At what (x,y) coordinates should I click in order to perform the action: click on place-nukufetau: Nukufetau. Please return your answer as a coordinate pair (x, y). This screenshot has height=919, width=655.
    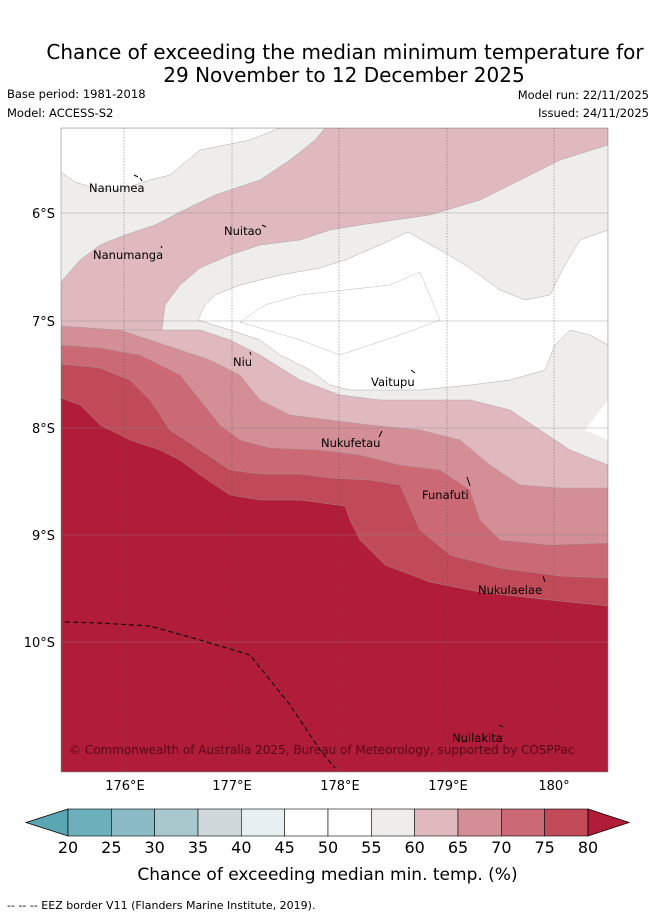
    Looking at the image, I should click on (350, 443).